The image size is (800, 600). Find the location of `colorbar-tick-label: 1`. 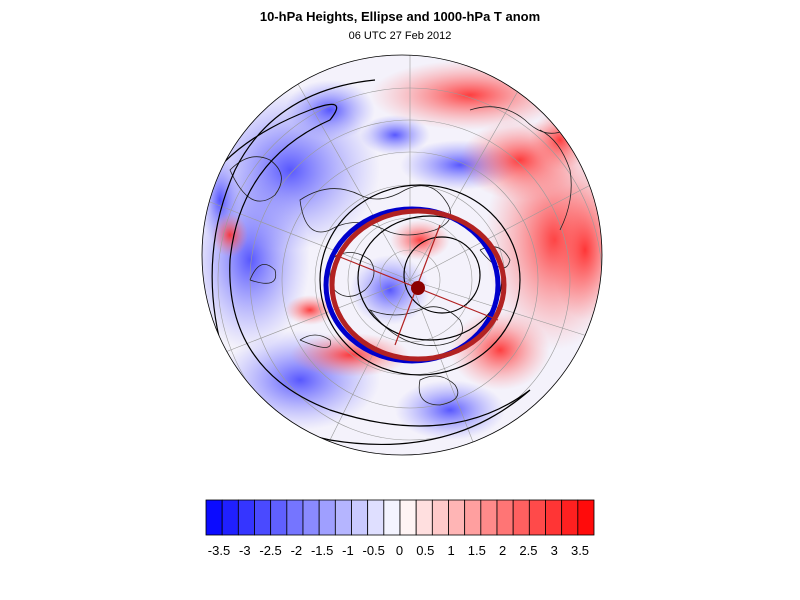

colorbar-tick-label: 1 is located at coordinates (451, 550).